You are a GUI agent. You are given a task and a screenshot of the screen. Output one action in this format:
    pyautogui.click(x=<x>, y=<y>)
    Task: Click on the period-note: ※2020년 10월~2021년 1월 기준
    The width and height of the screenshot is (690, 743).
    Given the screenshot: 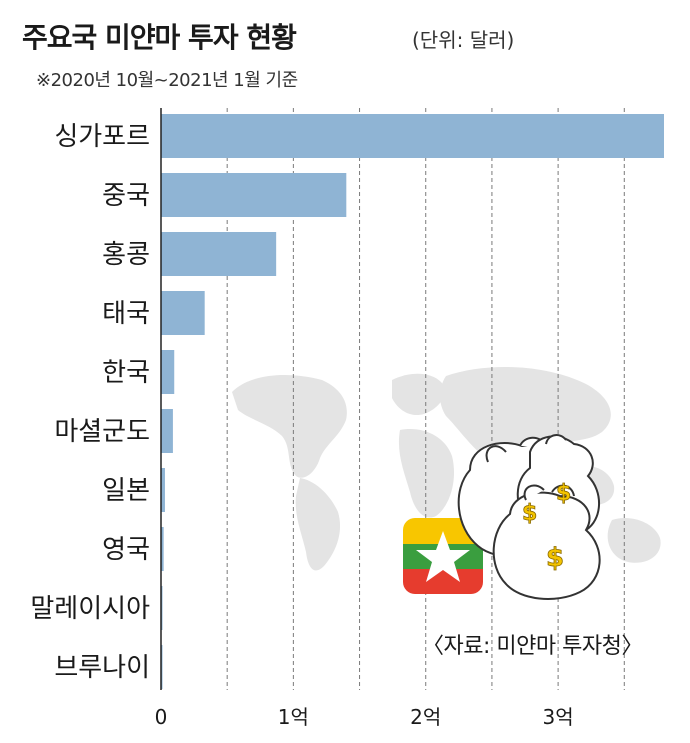 What is the action you would take?
    pyautogui.click(x=167, y=80)
    